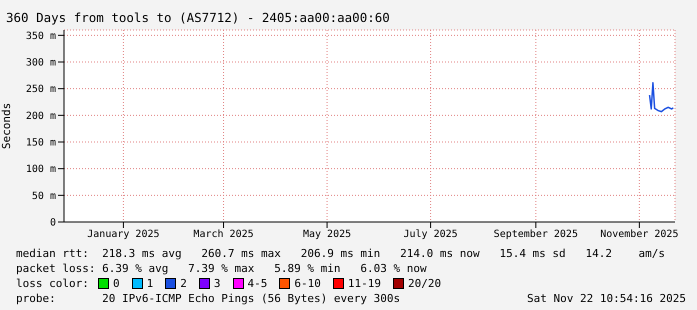  What do you see at coordinates (425, 283) in the screenshot?
I see `text: 20/20` at bounding box center [425, 283].